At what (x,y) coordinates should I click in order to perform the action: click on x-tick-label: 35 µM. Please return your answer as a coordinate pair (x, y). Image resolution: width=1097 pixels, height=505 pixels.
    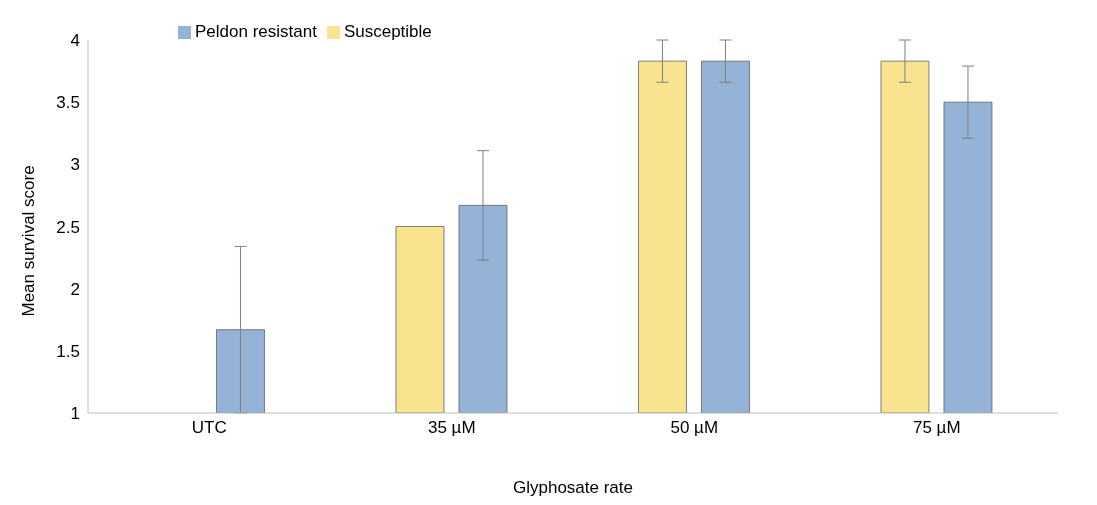
    Looking at the image, I should click on (451, 428).